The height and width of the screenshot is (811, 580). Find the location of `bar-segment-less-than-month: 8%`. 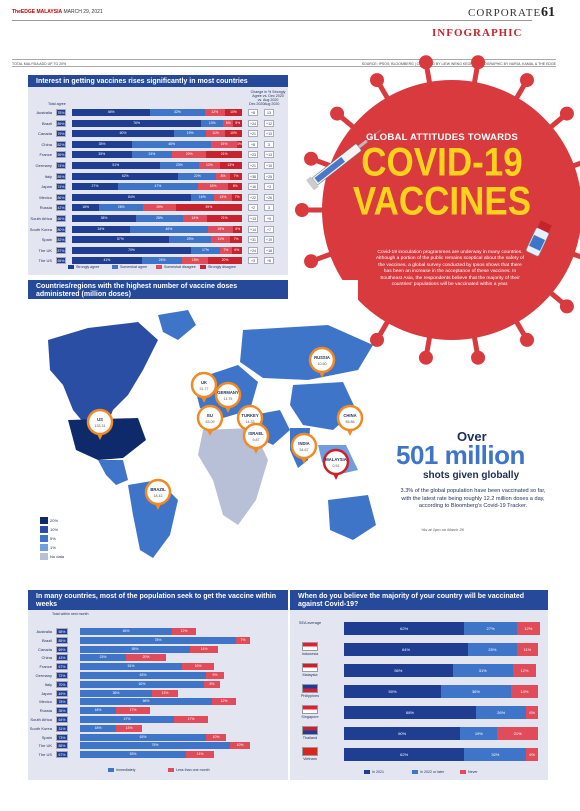

bar-segment-less-than-month: 8% is located at coordinates (212, 684).